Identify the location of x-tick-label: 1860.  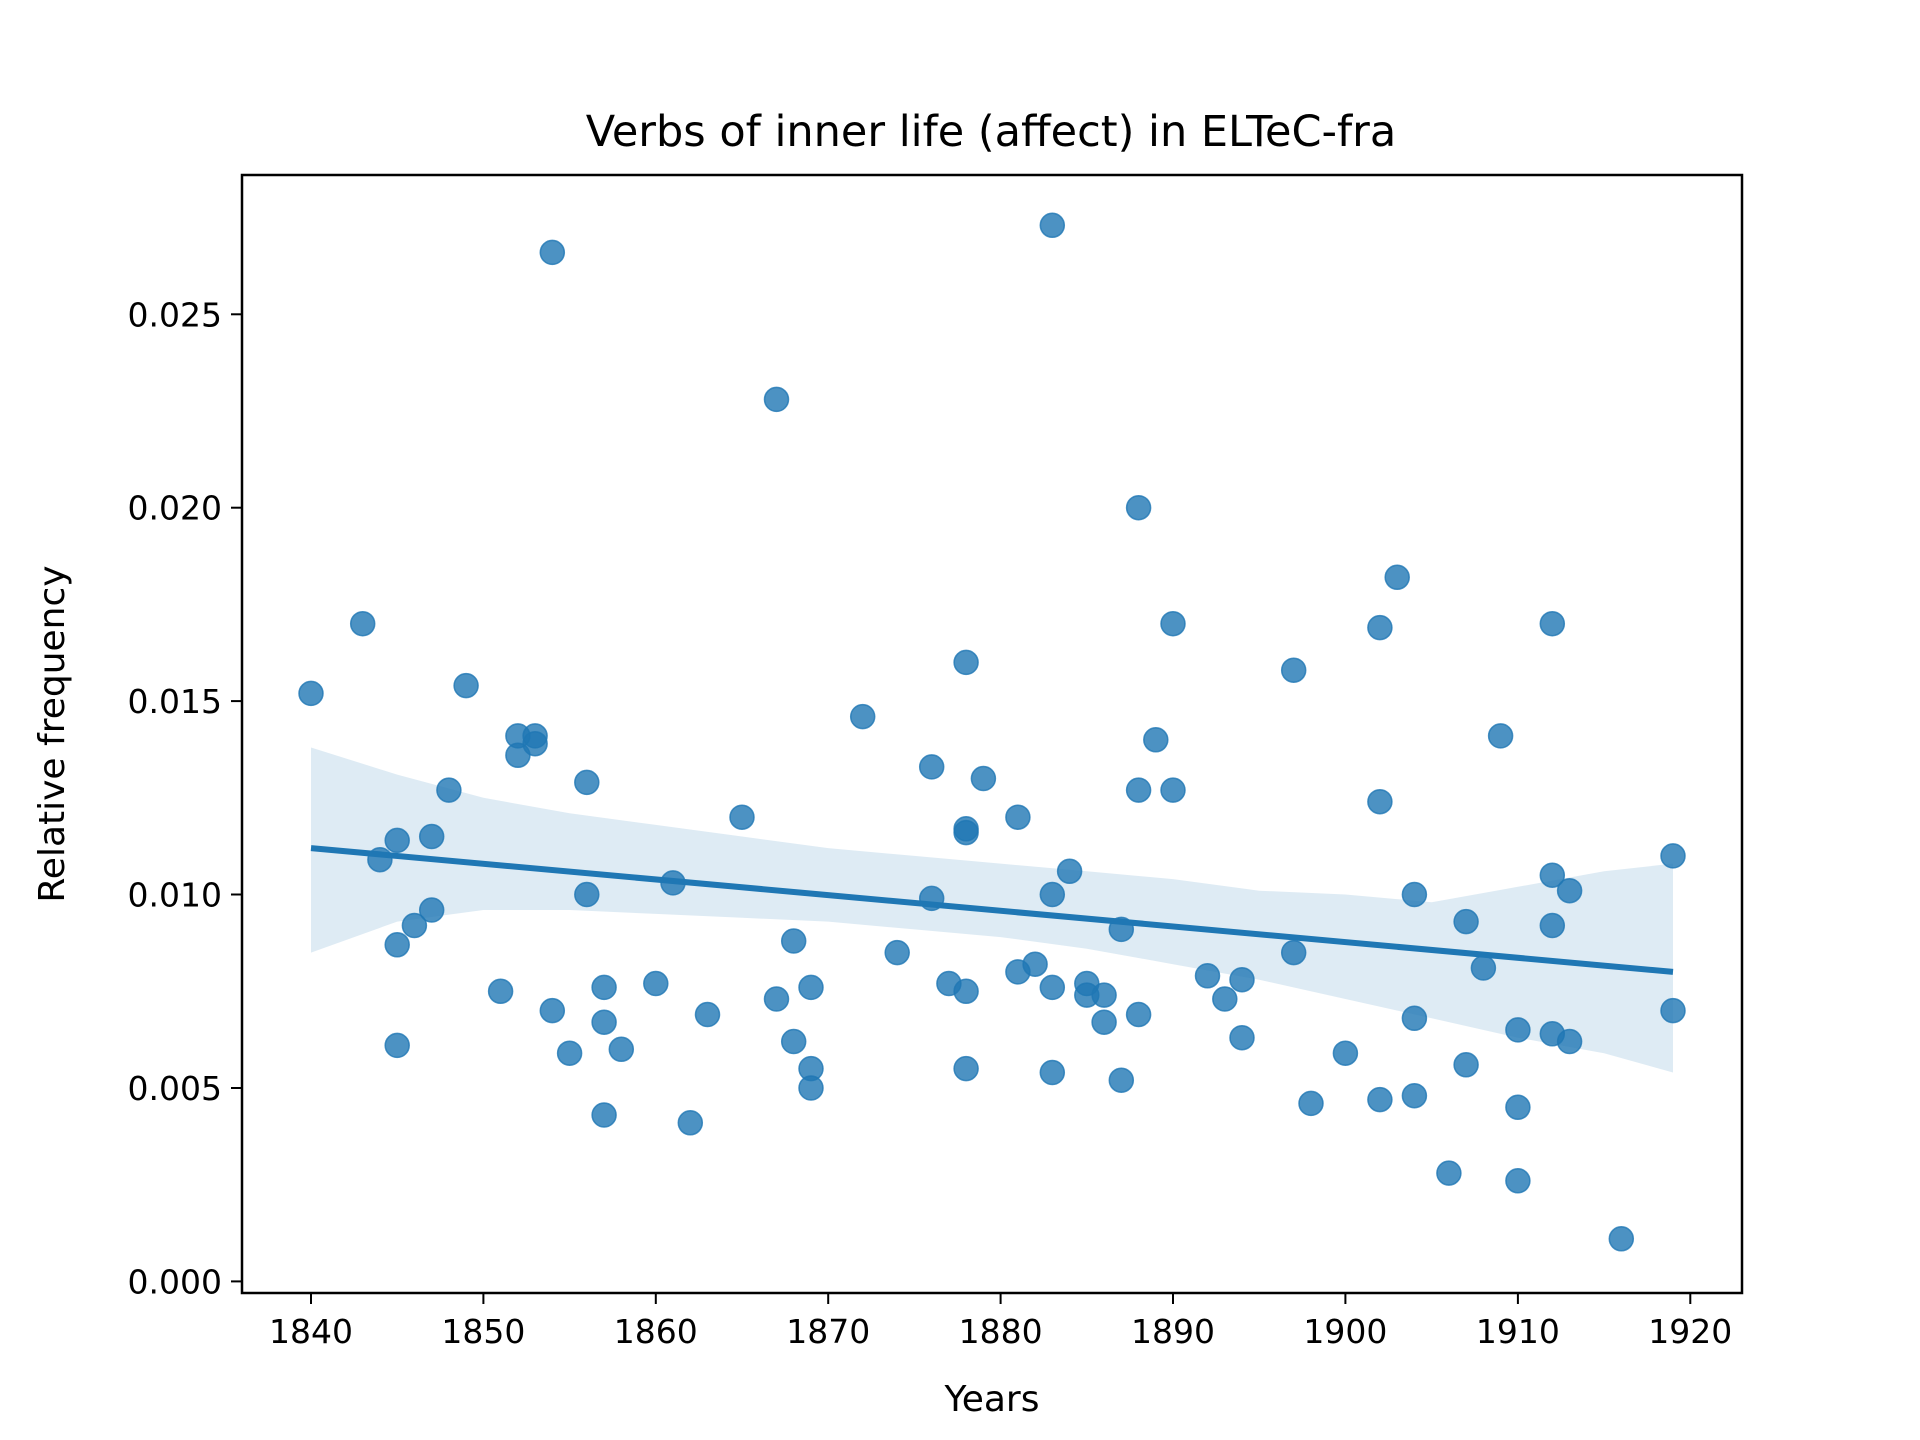
(656, 1331).